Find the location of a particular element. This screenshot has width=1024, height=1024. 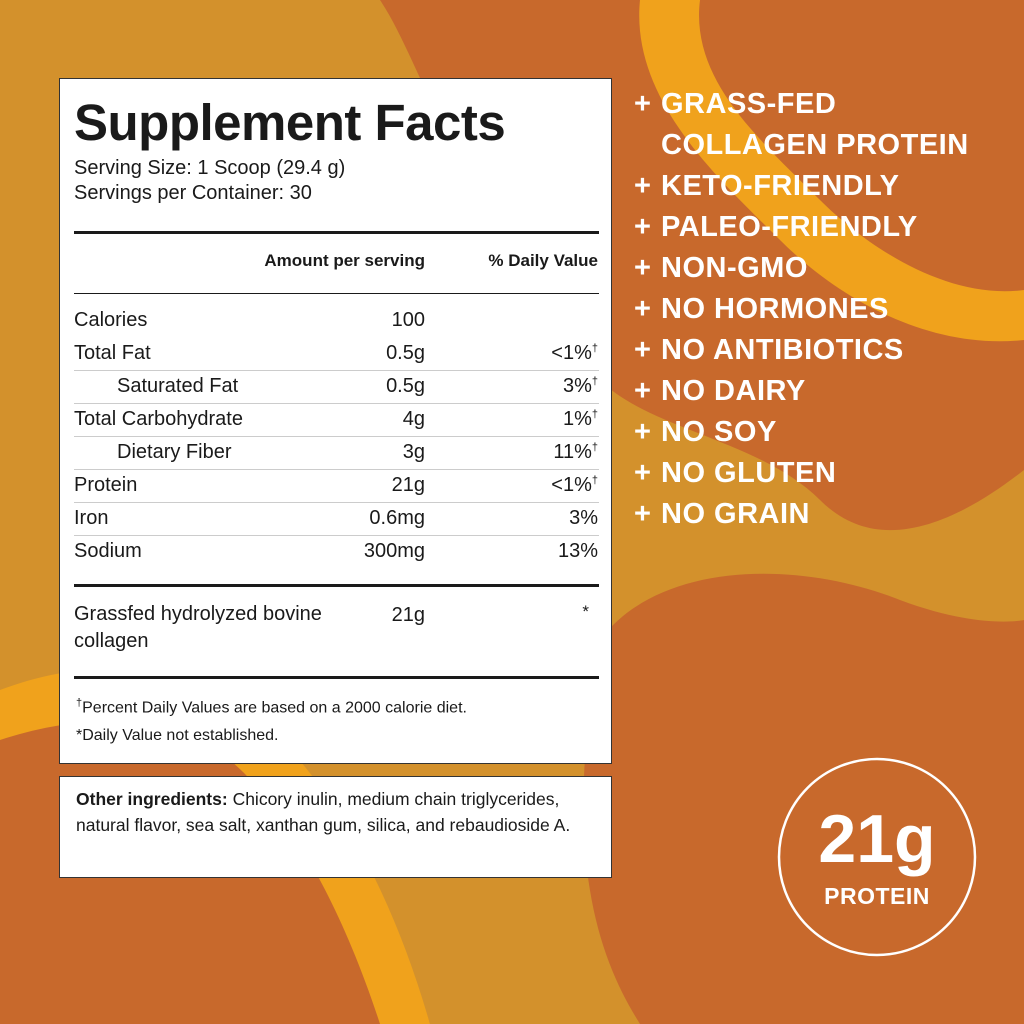

claim-text: NO GLUTEN is located at coordinates (749, 473).